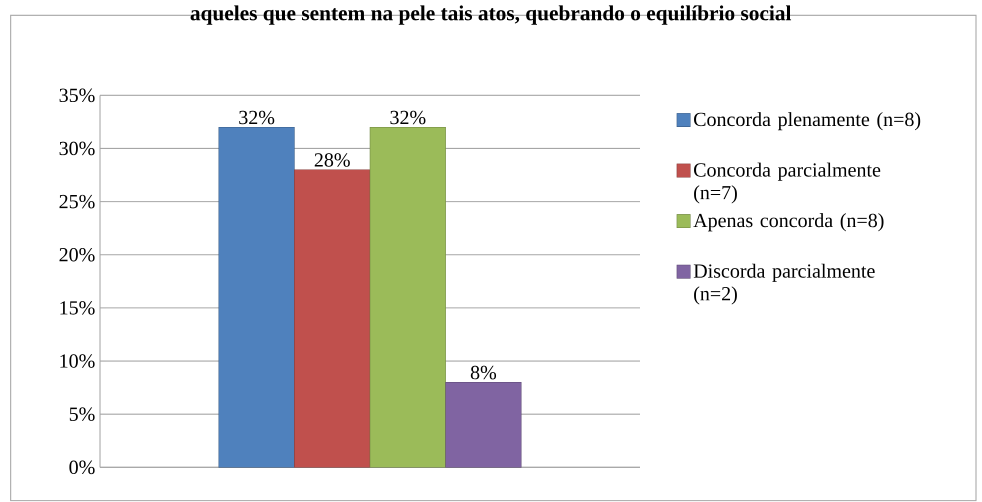 This screenshot has width=982, height=502. What do you see at coordinates (332, 160) in the screenshot?
I see `data-label: 28%` at bounding box center [332, 160].